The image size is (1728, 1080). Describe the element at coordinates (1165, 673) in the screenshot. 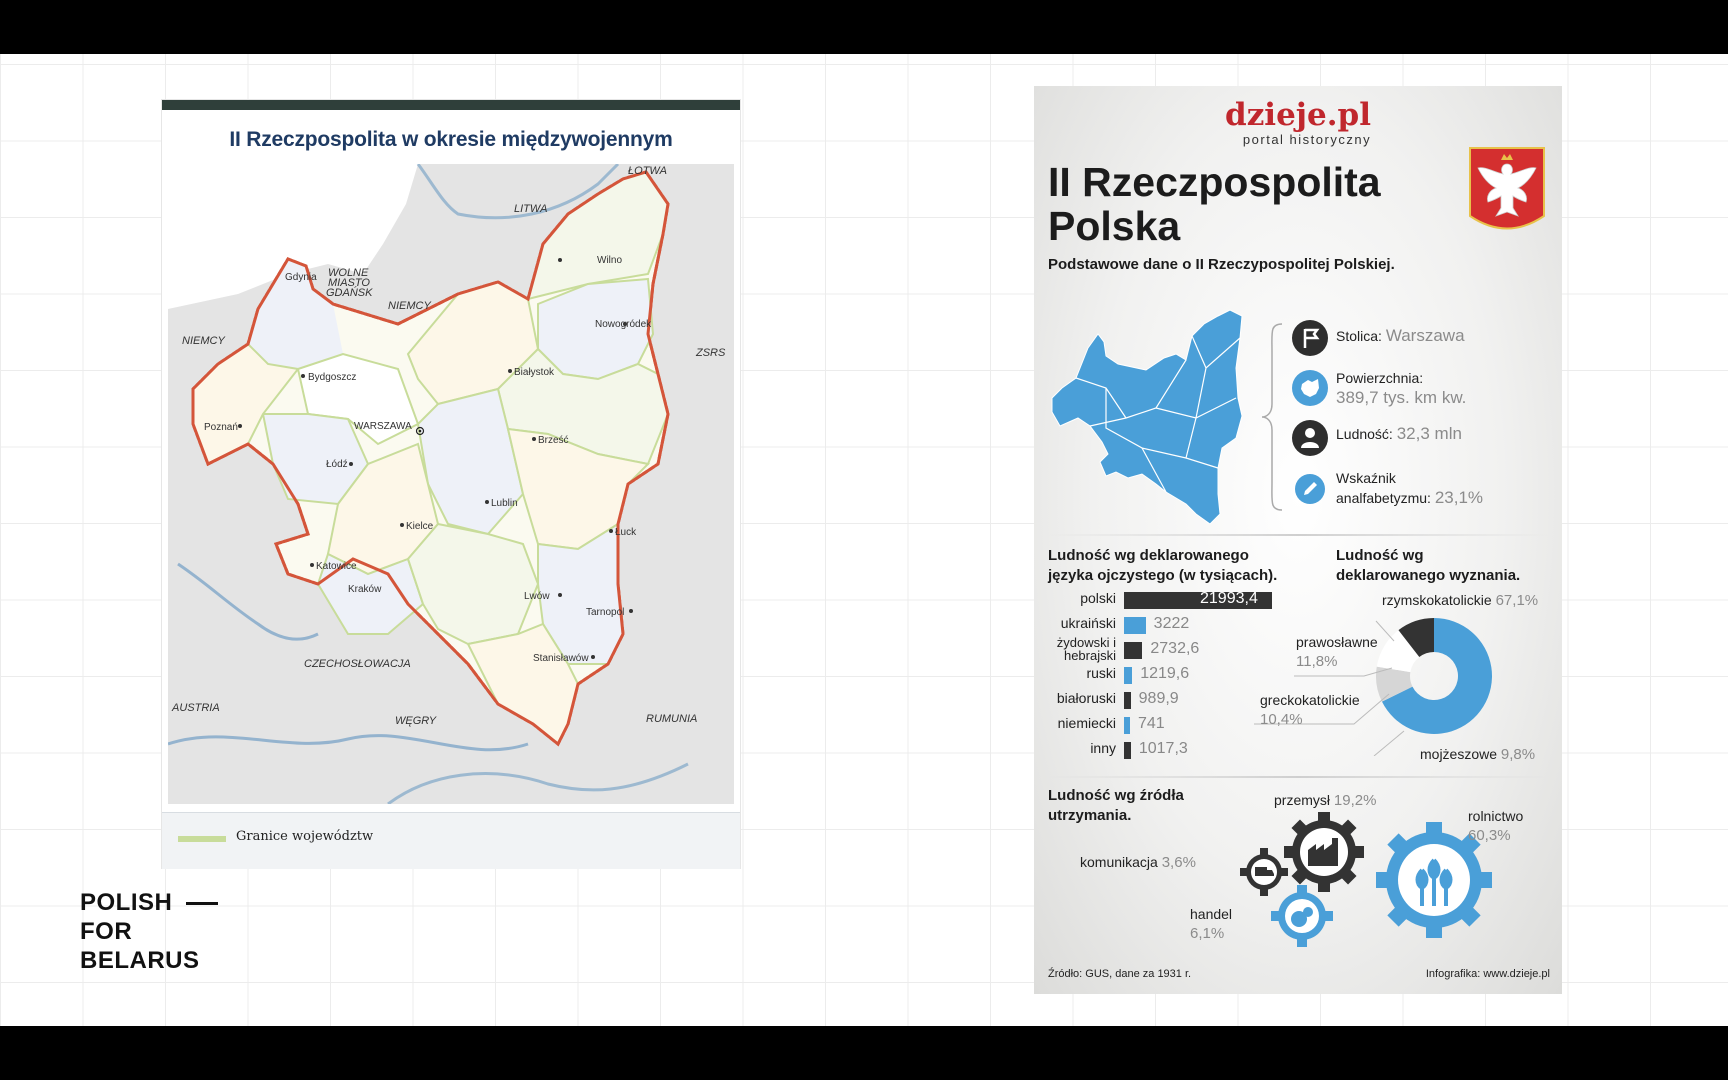

I see `language-value: 1219,6` at that location.